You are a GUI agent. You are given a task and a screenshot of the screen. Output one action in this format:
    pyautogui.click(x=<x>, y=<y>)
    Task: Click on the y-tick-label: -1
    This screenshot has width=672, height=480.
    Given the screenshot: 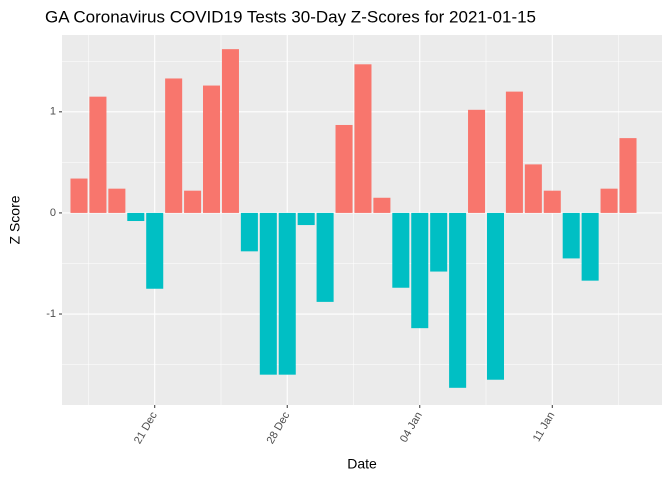 What is the action you would take?
    pyautogui.click(x=51, y=314)
    